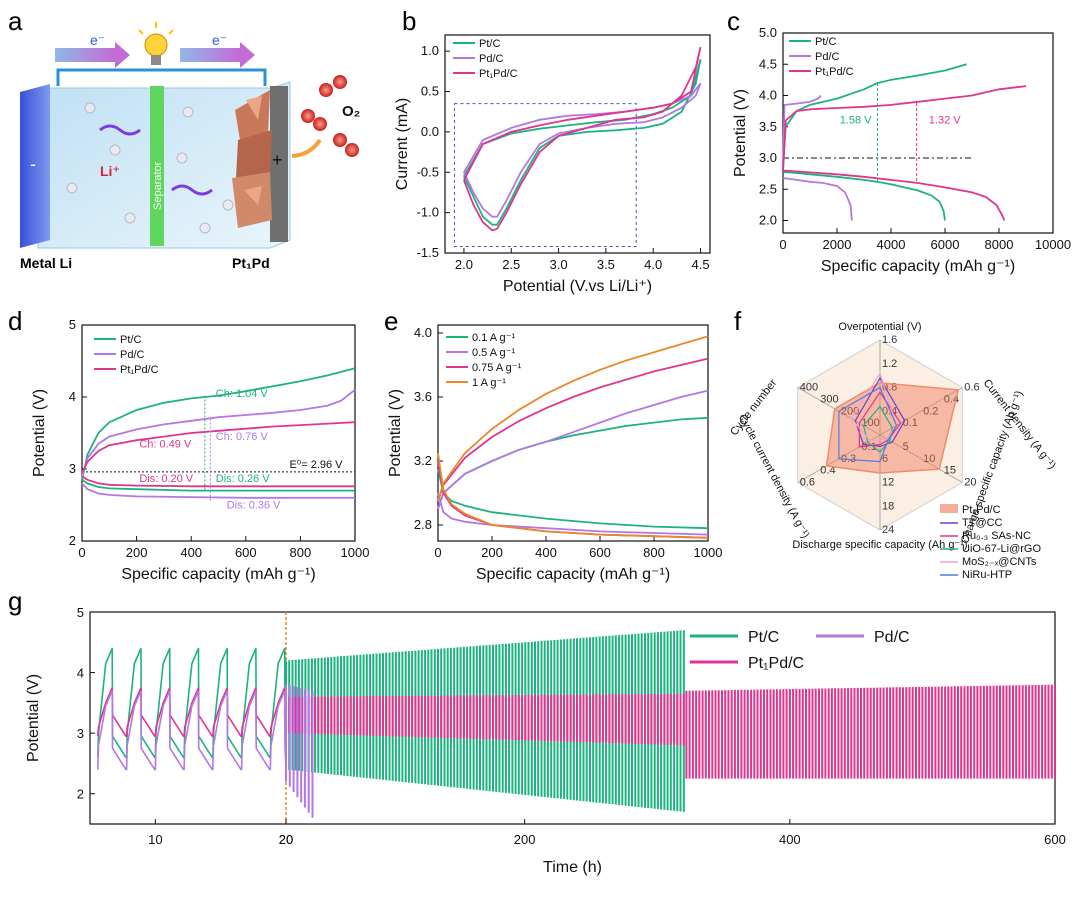  Describe the element at coordinates (768, 32) in the screenshot. I see `c-y-tick-label: 5.0` at that location.